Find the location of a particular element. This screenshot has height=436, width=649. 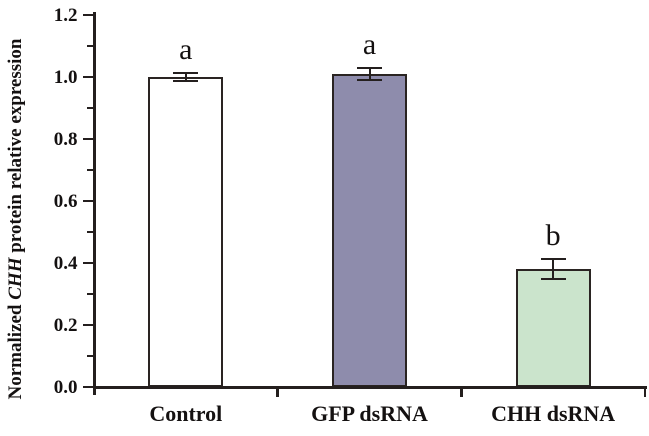

y-tick-label: 0.4 is located at coordinates (65, 263).